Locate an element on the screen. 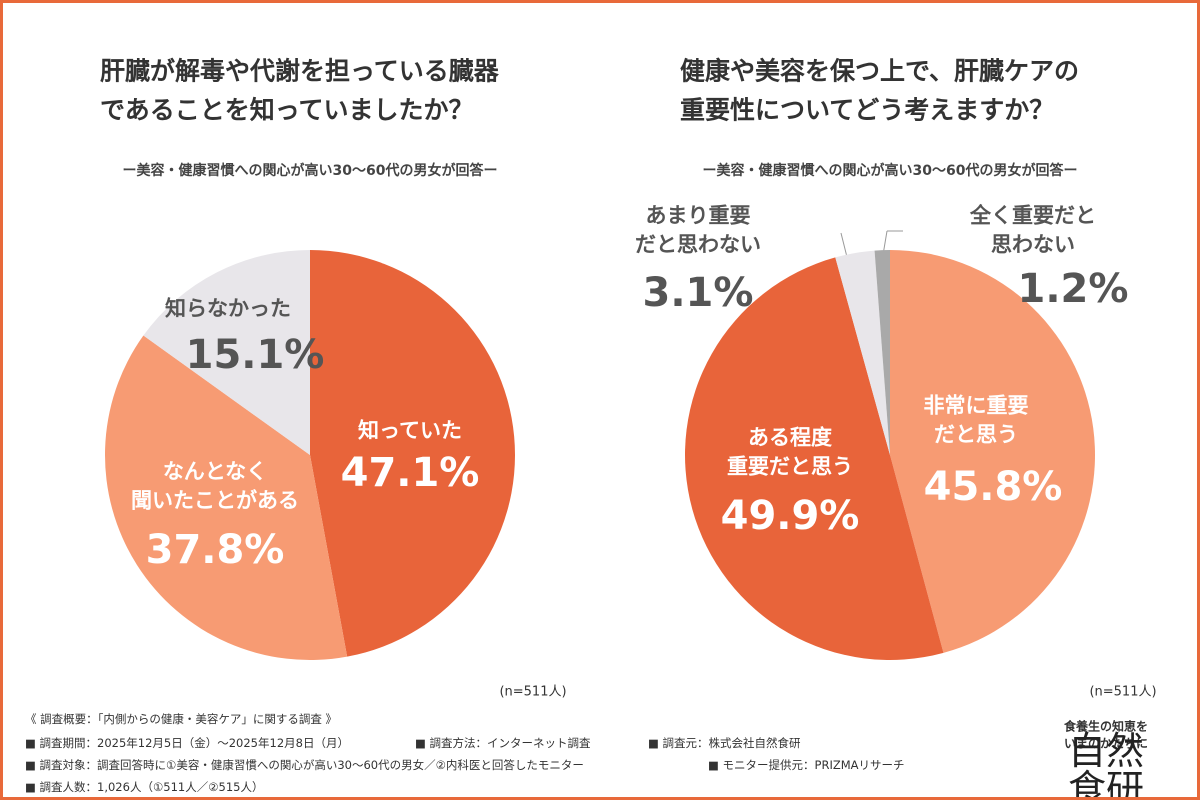 This screenshot has width=1200, height=800. brand-logo: 自然食研 is located at coordinates (1105, 764).